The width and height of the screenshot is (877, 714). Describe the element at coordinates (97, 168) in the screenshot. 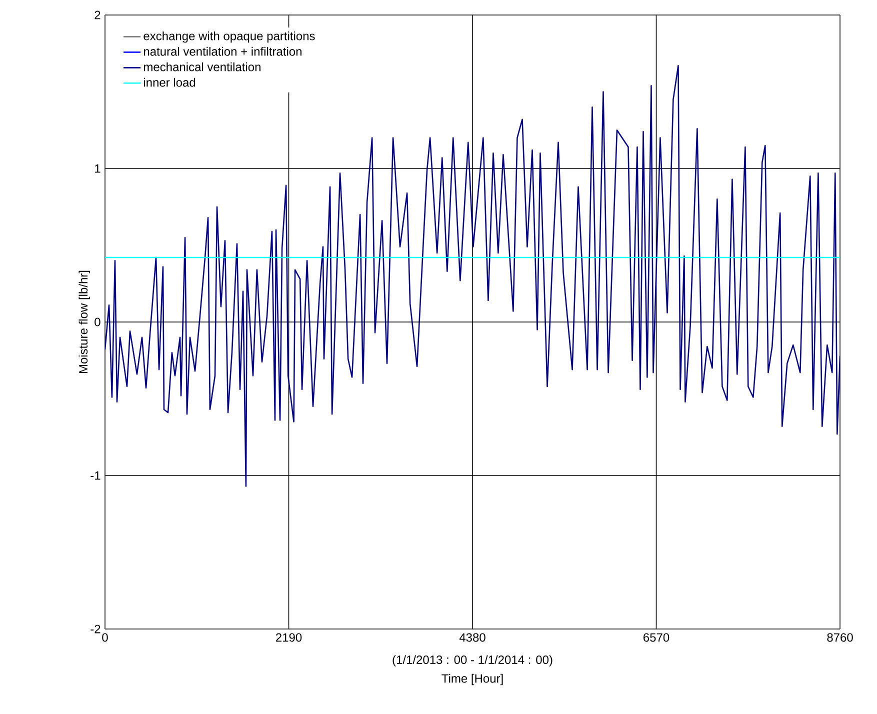

I see `y-tick-label: 1` at that location.